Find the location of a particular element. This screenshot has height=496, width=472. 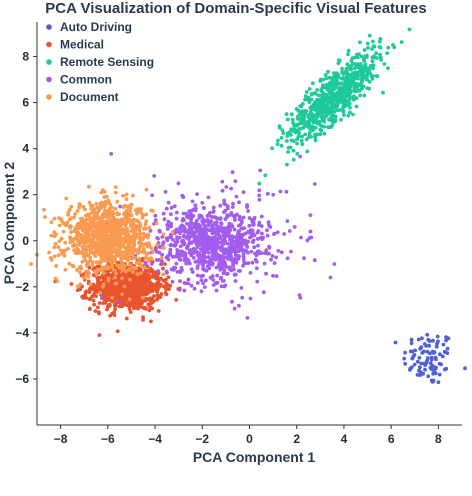

legend-label: Common is located at coordinates (86, 80).